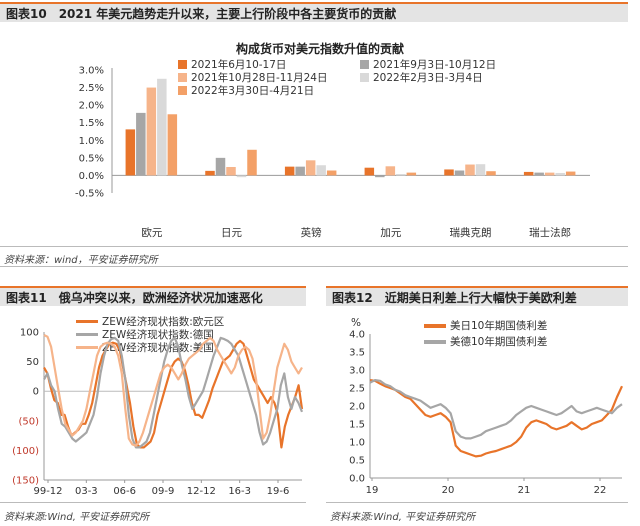 The image size is (640, 526). I want to click on fig10-legend-label-2: 2021年10月28日-11月24日, so click(259, 78).